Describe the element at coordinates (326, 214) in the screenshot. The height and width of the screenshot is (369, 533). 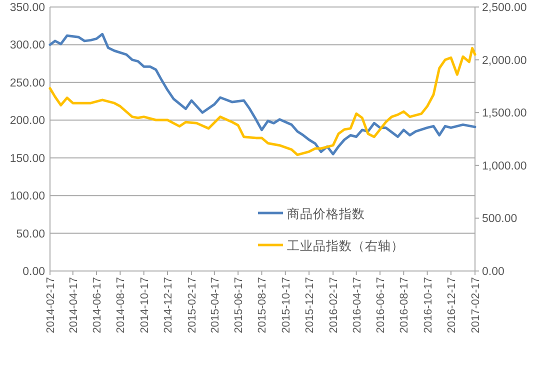
I see `legend-label: 商品价格指数` at that location.